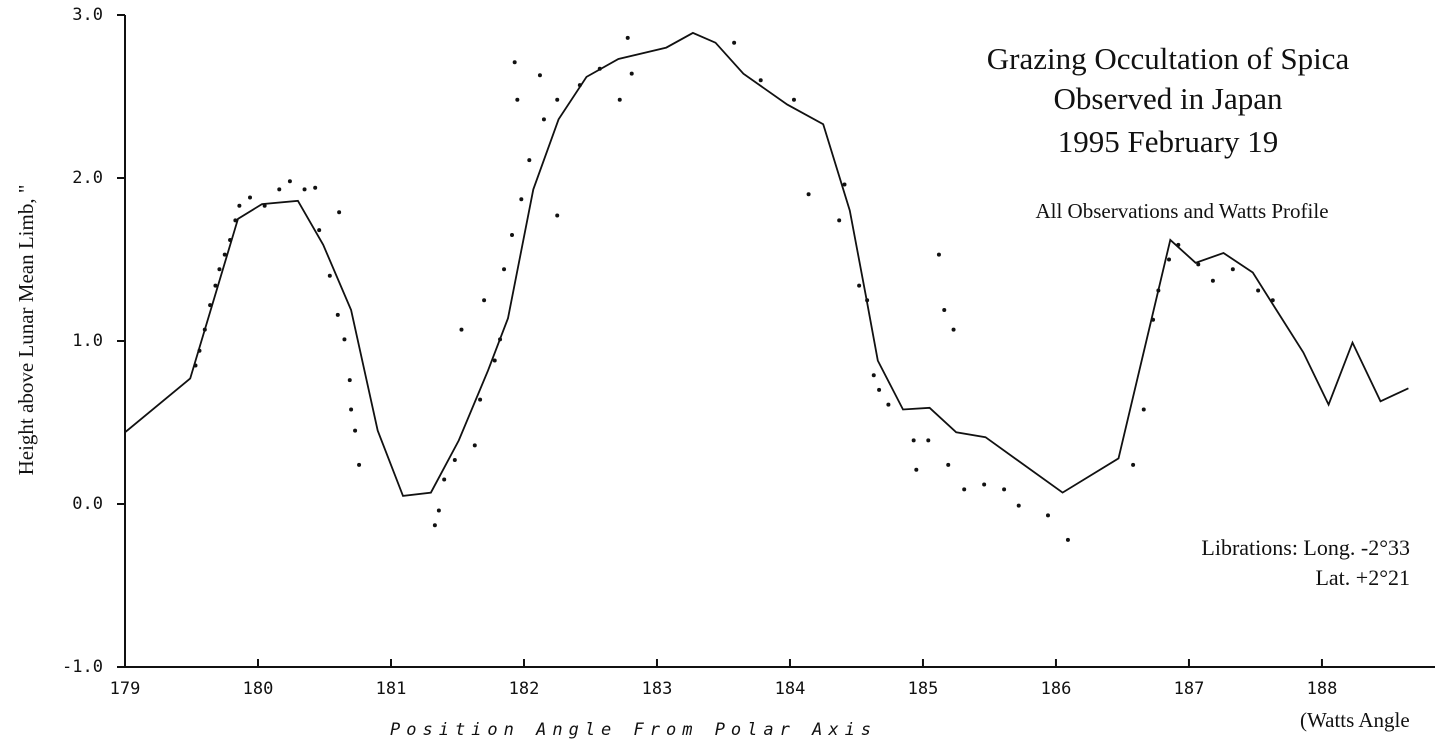  What do you see at coordinates (87, 15) in the screenshot?
I see `y-tick-label: 3.0` at bounding box center [87, 15].